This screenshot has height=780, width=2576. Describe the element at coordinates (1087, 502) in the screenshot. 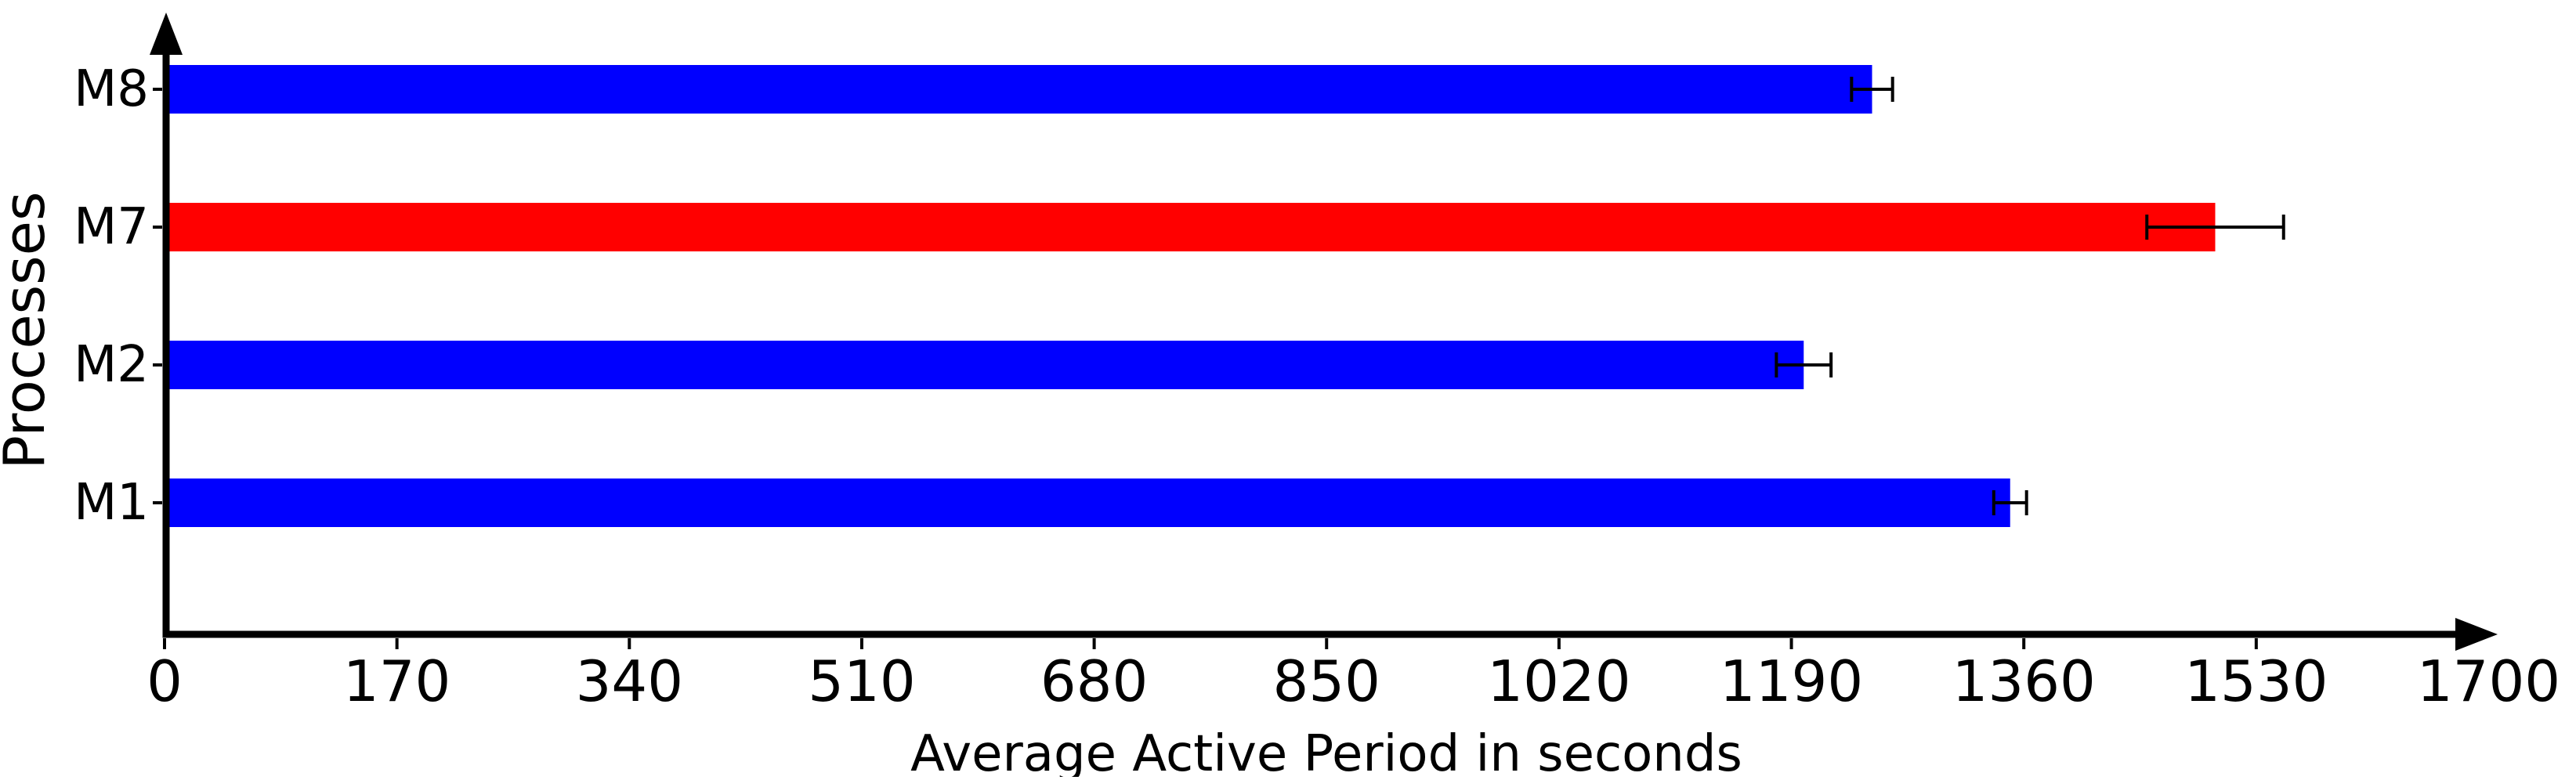

I see `bar-M1` at that location.